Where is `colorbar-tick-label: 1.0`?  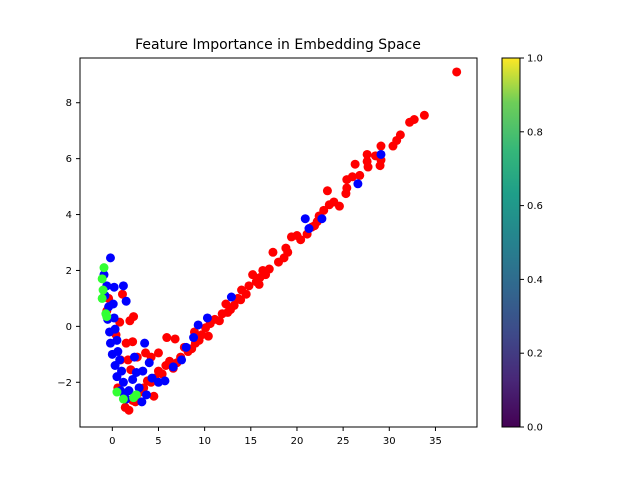
colorbar-tick-label: 1.0 is located at coordinates (535, 59).